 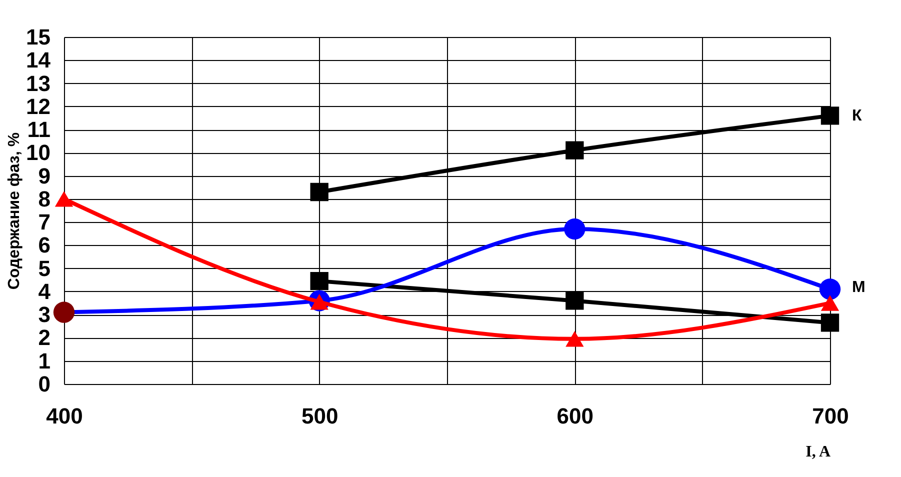 What do you see at coordinates (64, 416) in the screenshot?
I see `x-tick-label: 400` at bounding box center [64, 416].